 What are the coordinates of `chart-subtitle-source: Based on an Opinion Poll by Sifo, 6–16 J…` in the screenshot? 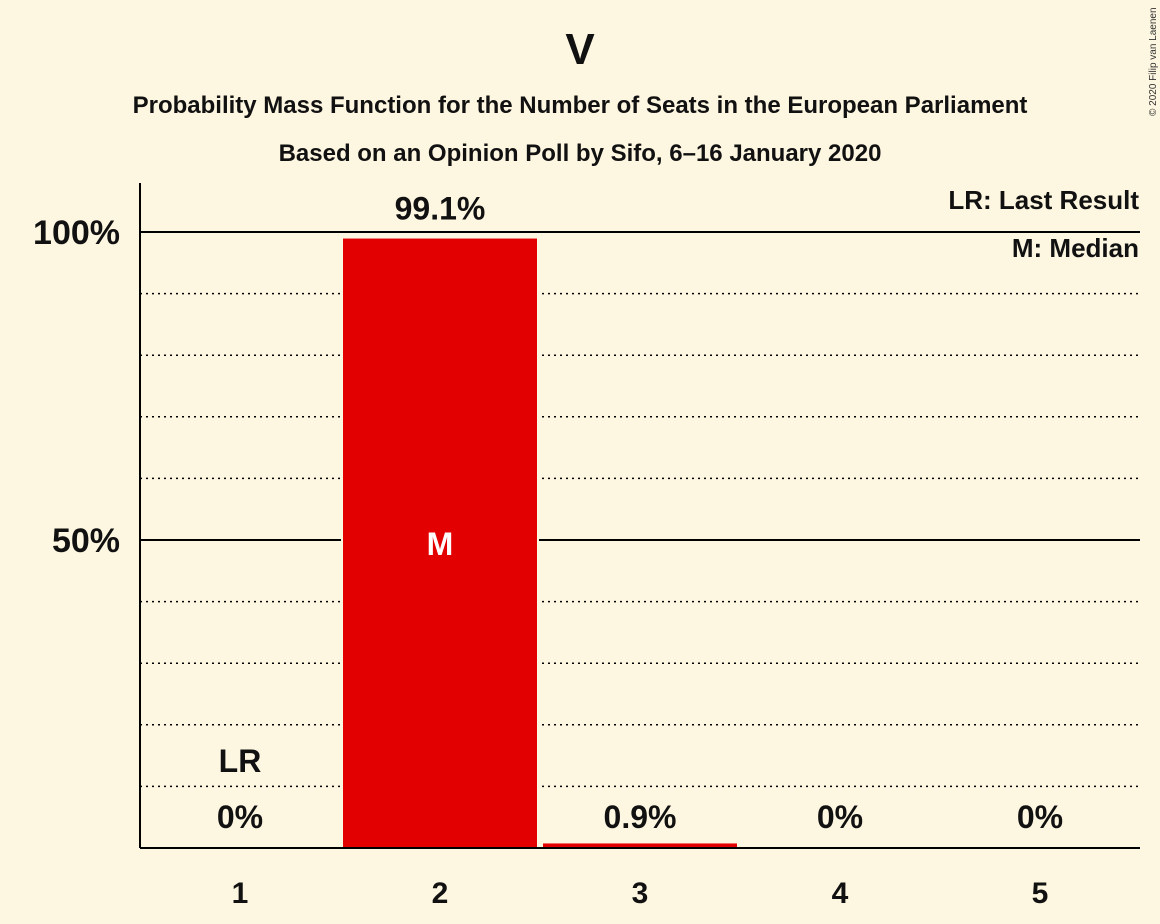 It's located at (580, 153).